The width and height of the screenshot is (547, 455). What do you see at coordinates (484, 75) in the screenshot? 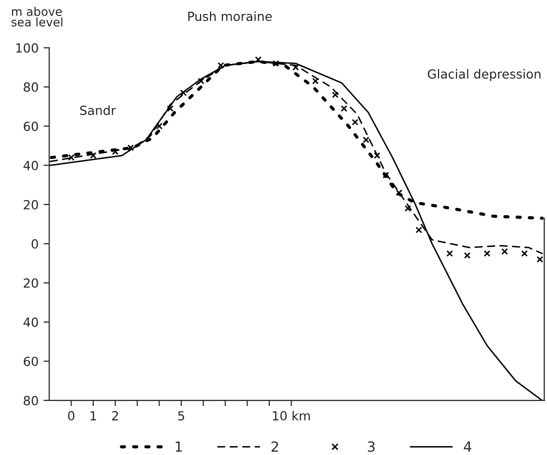
I see `annotation: Glacial depression` at bounding box center [484, 75].